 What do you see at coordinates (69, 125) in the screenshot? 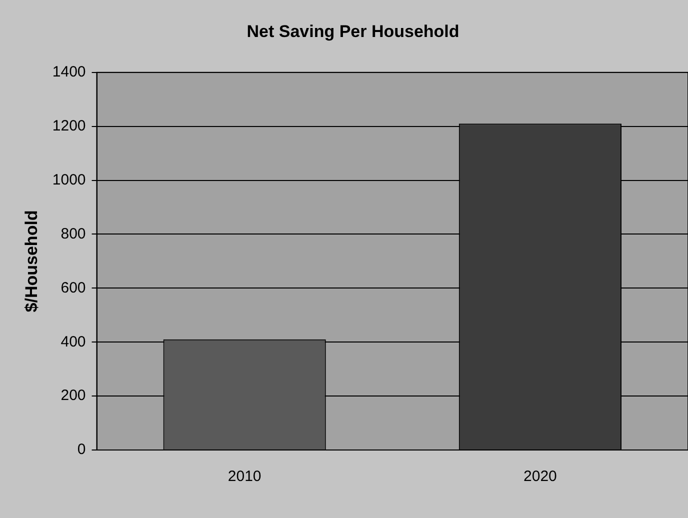
I see `y-tick-label: 1200` at bounding box center [69, 125].